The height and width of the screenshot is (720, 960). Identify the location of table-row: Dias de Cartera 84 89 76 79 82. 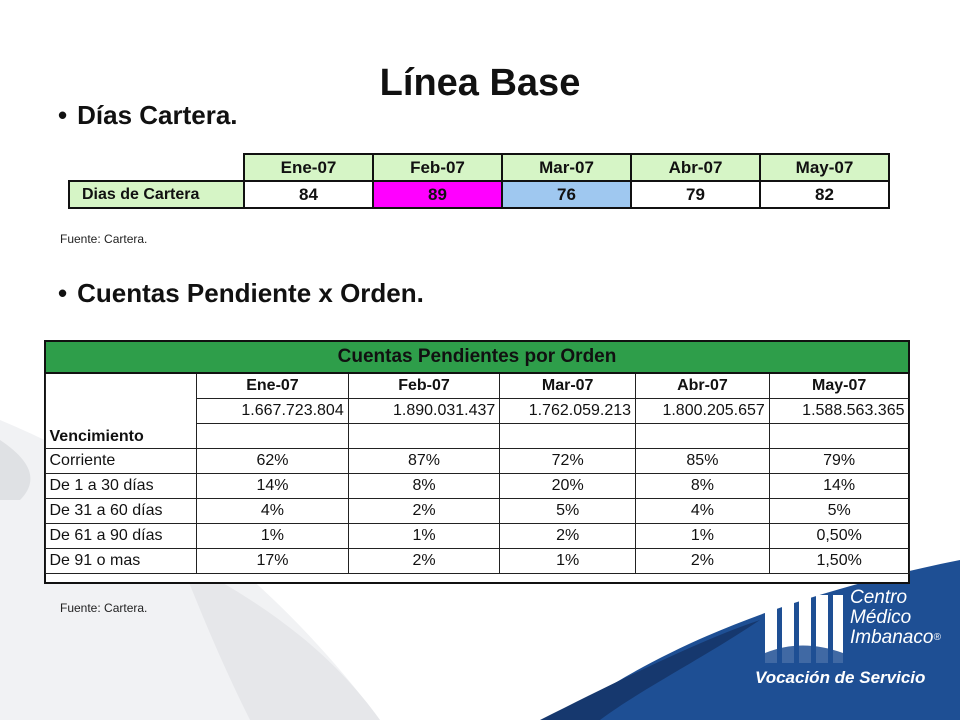
(479, 194).